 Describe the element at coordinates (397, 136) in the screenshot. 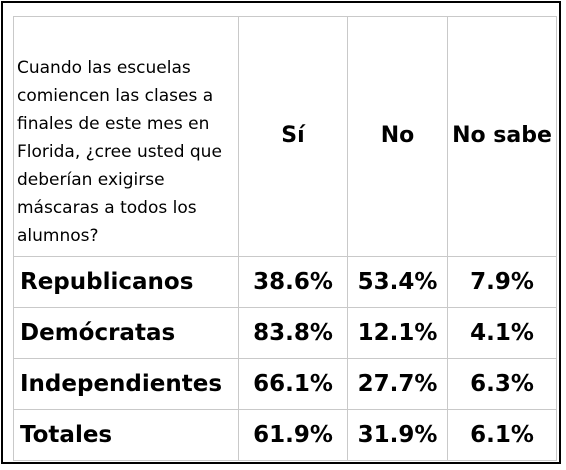

I see `column-header-no: No` at that location.